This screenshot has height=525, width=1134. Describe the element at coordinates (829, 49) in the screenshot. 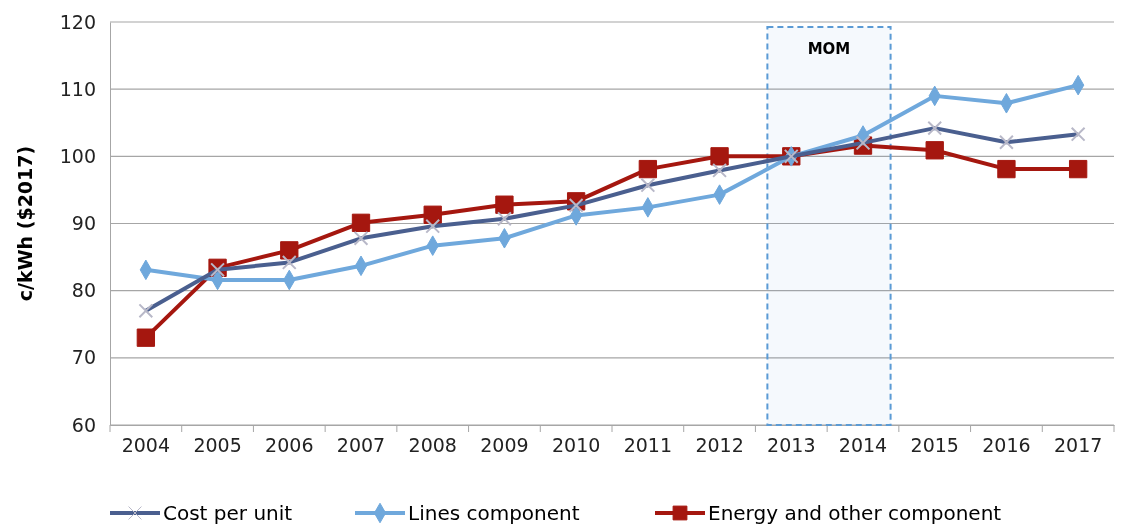

I see `band-label: MOM` at that location.